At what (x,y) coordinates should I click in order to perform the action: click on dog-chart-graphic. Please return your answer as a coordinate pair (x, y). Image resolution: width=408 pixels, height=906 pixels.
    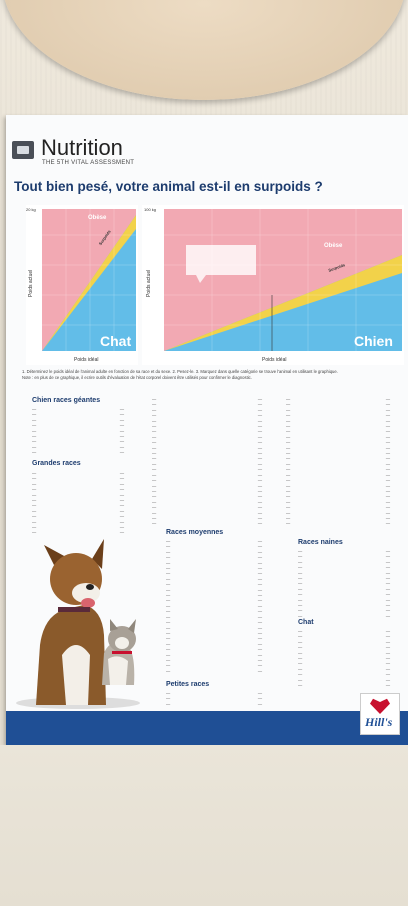
    Looking at the image, I should click on (283, 280).